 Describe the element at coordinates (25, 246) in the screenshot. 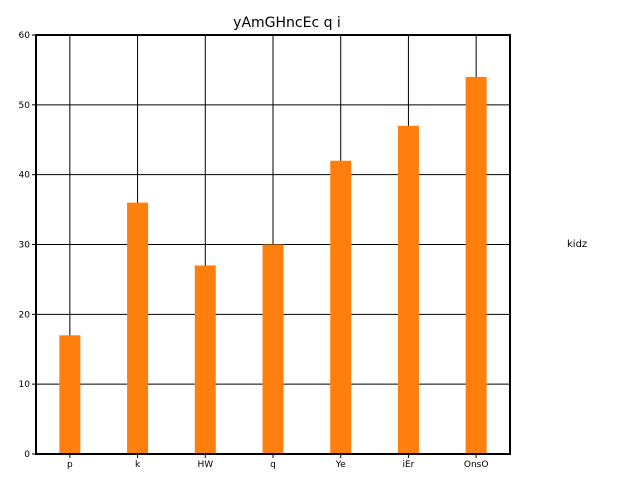

I see `y-tick-label: 30` at that location.